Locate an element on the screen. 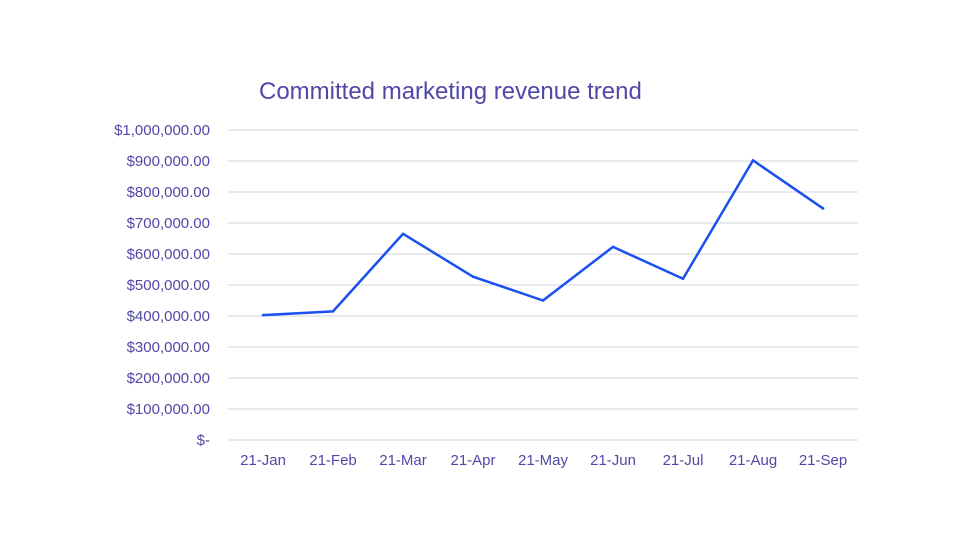  x-tick-label: 21-Aug is located at coordinates (753, 460).